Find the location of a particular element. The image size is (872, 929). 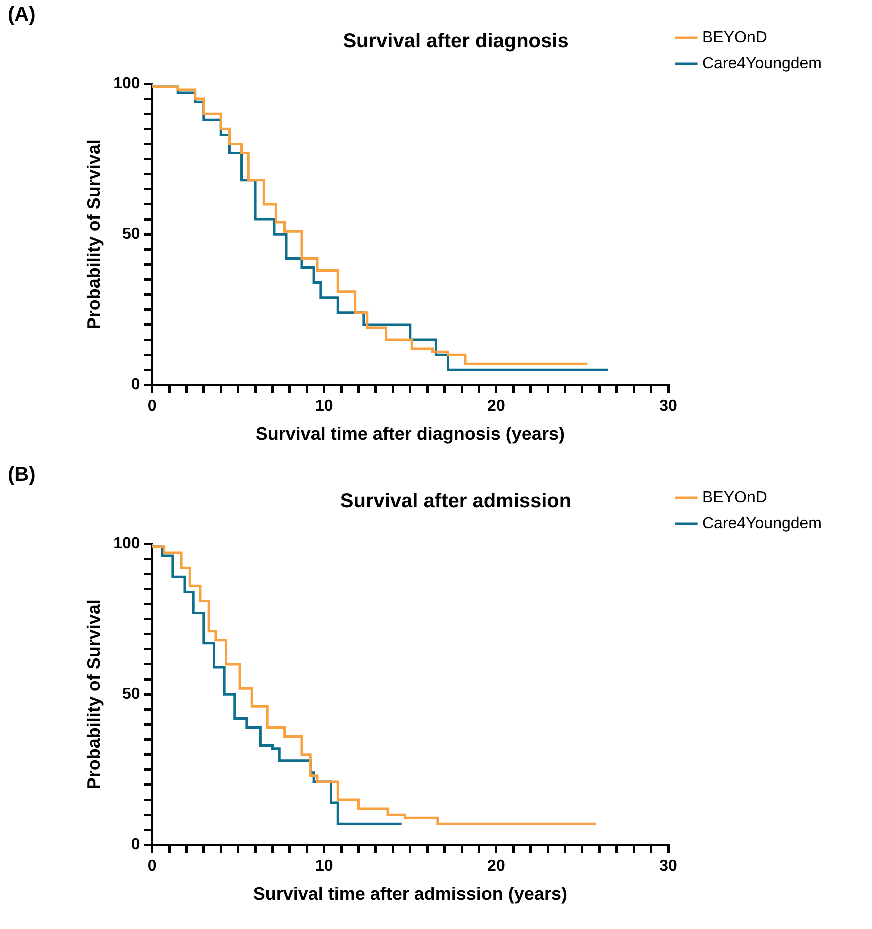

chart-title: Survival after admission is located at coordinates (456, 501).